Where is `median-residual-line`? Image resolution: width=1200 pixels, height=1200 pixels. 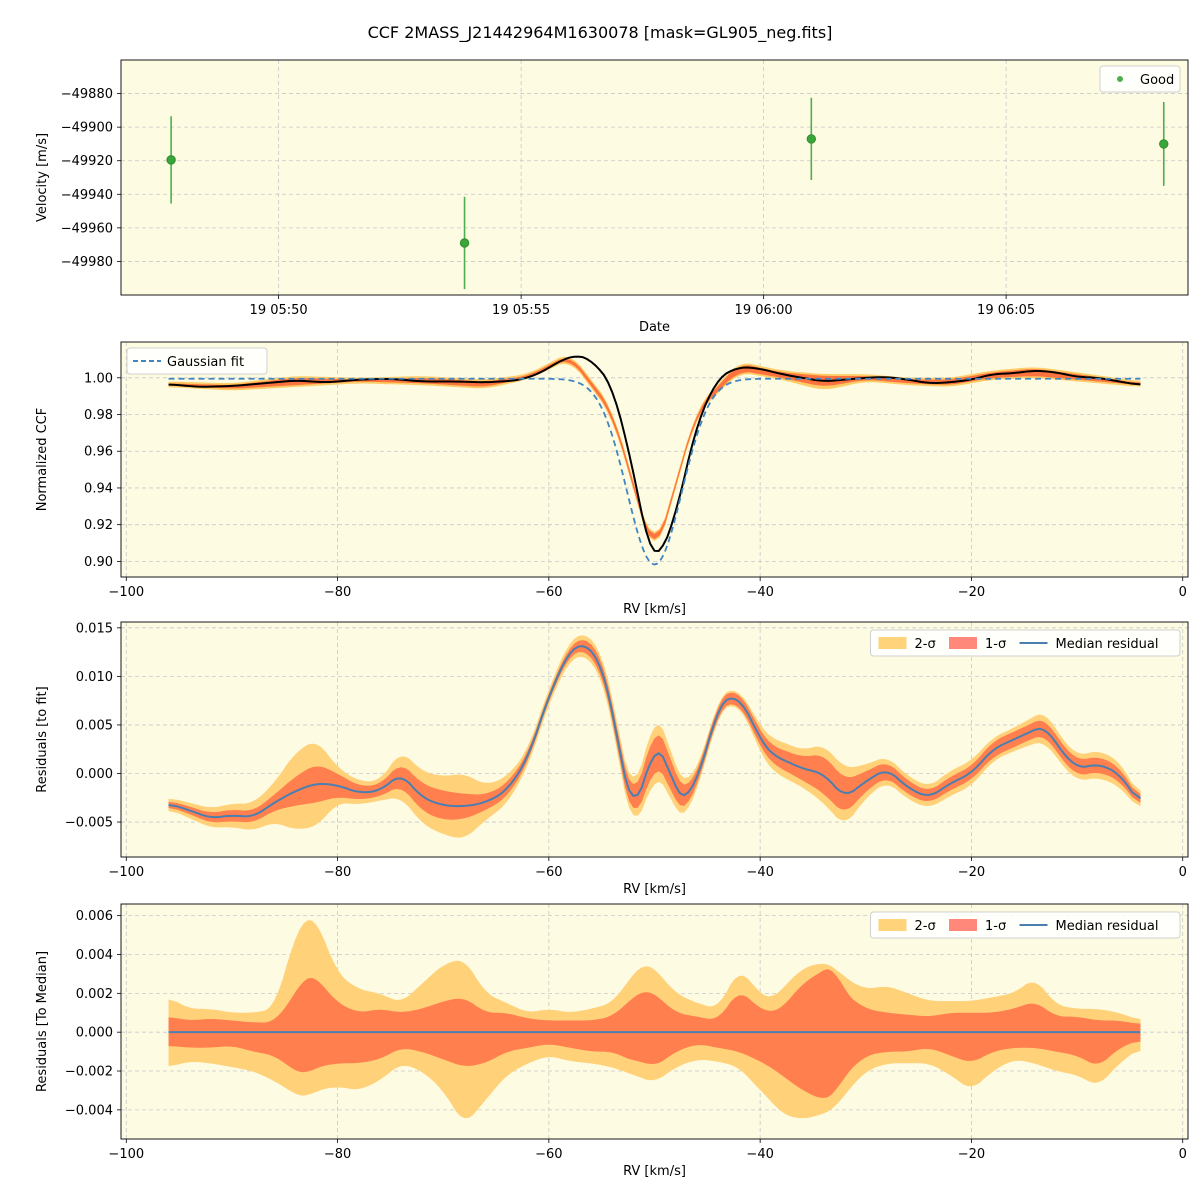 median-residual-line is located at coordinates (655, 732).